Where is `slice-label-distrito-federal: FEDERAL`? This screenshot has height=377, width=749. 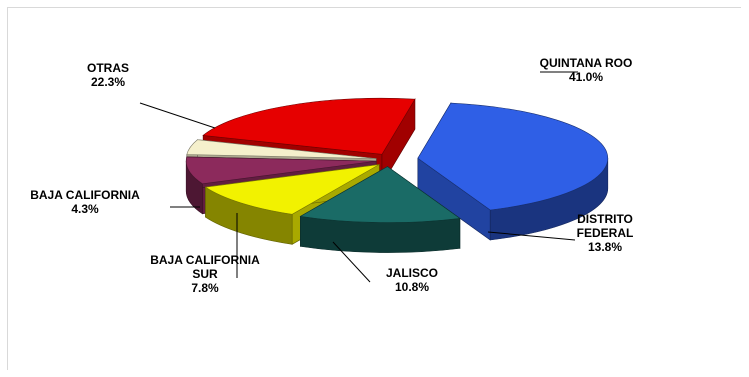
slice-label-distrito-federal: FEDERAL is located at coordinates (605, 233).